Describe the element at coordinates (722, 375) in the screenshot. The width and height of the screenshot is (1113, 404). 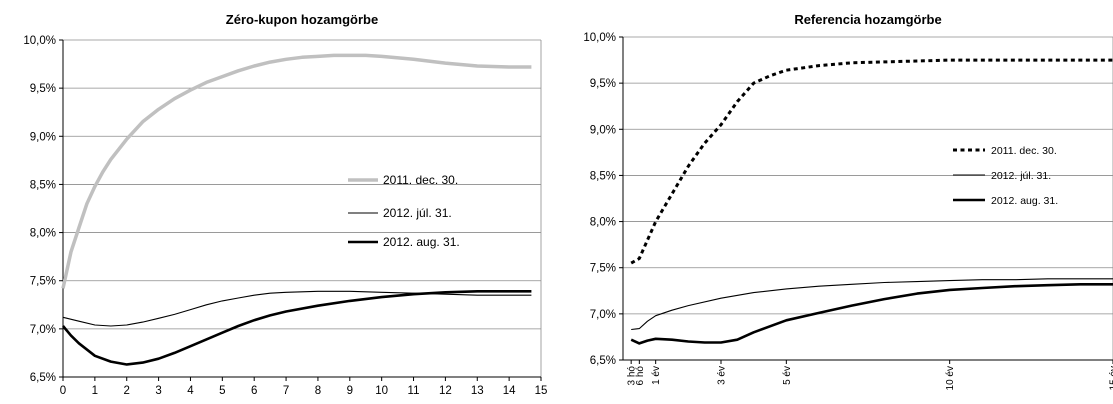
I see `x-tick-label: 3 év` at that location.